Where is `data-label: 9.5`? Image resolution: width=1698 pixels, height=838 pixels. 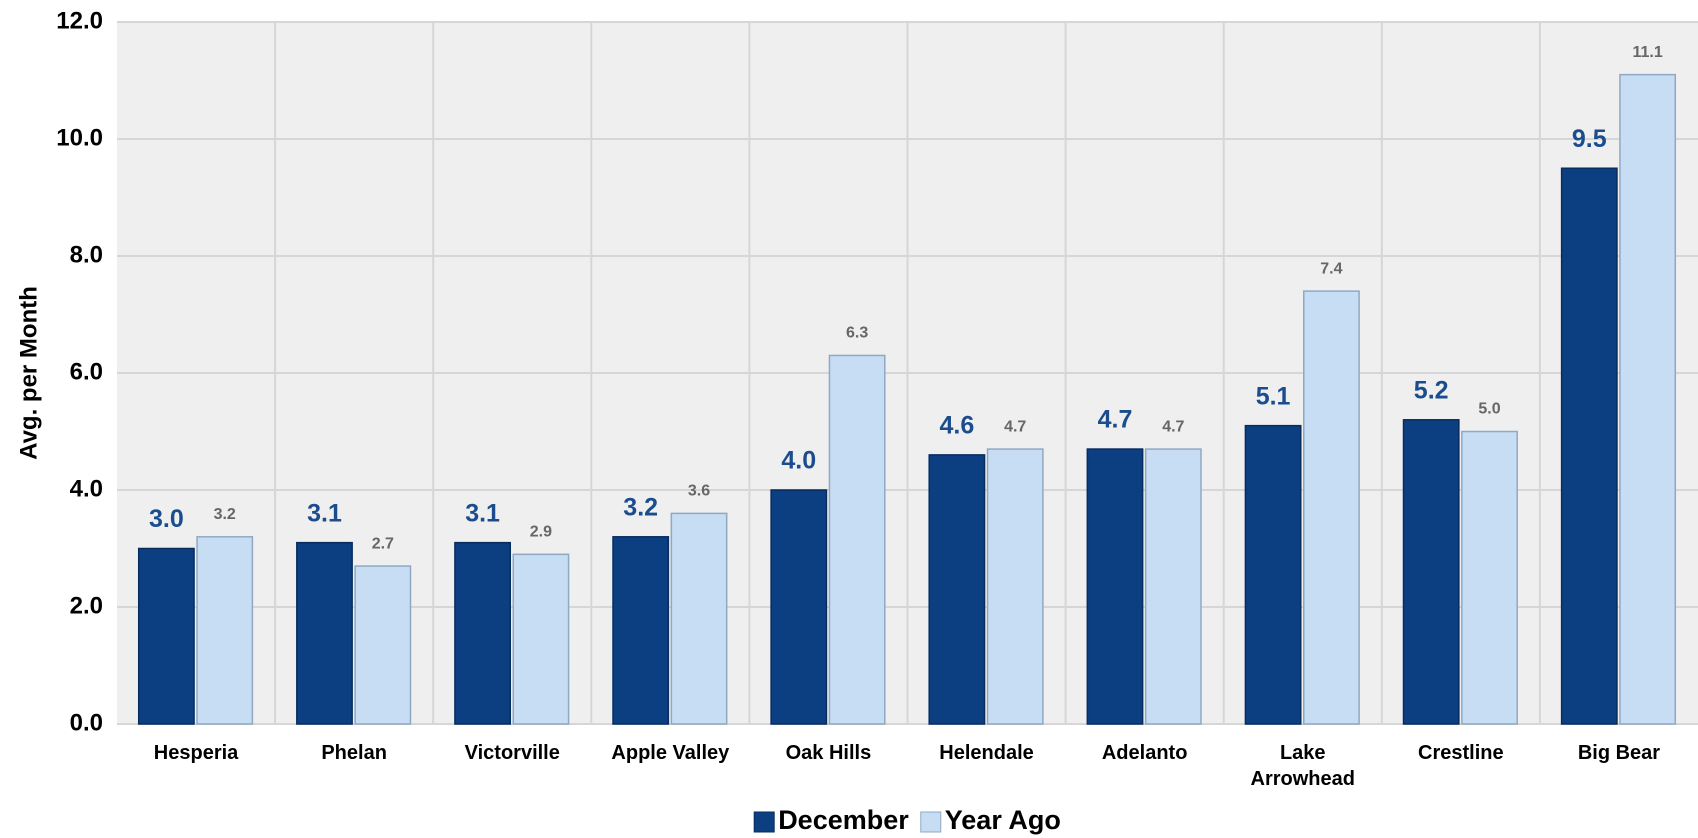
data-label: 9.5 is located at coordinates (1589, 139).